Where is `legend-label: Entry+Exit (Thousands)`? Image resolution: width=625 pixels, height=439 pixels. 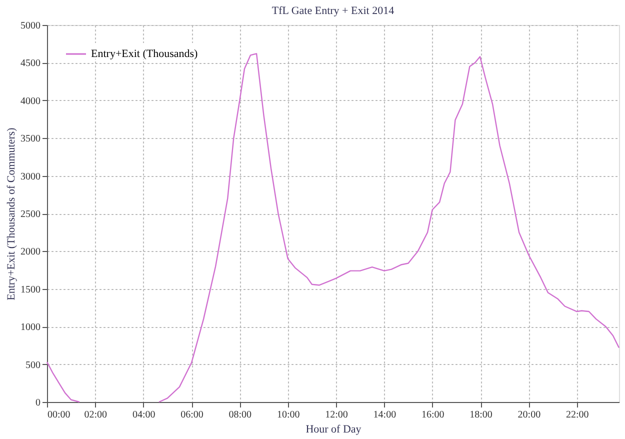
legend-label: Entry+Exit (Thousands) is located at coordinates (144, 54).